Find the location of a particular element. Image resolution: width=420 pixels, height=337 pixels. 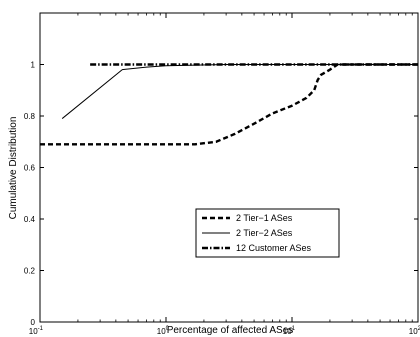

y-tick-label: 0.8 is located at coordinates (30, 116).